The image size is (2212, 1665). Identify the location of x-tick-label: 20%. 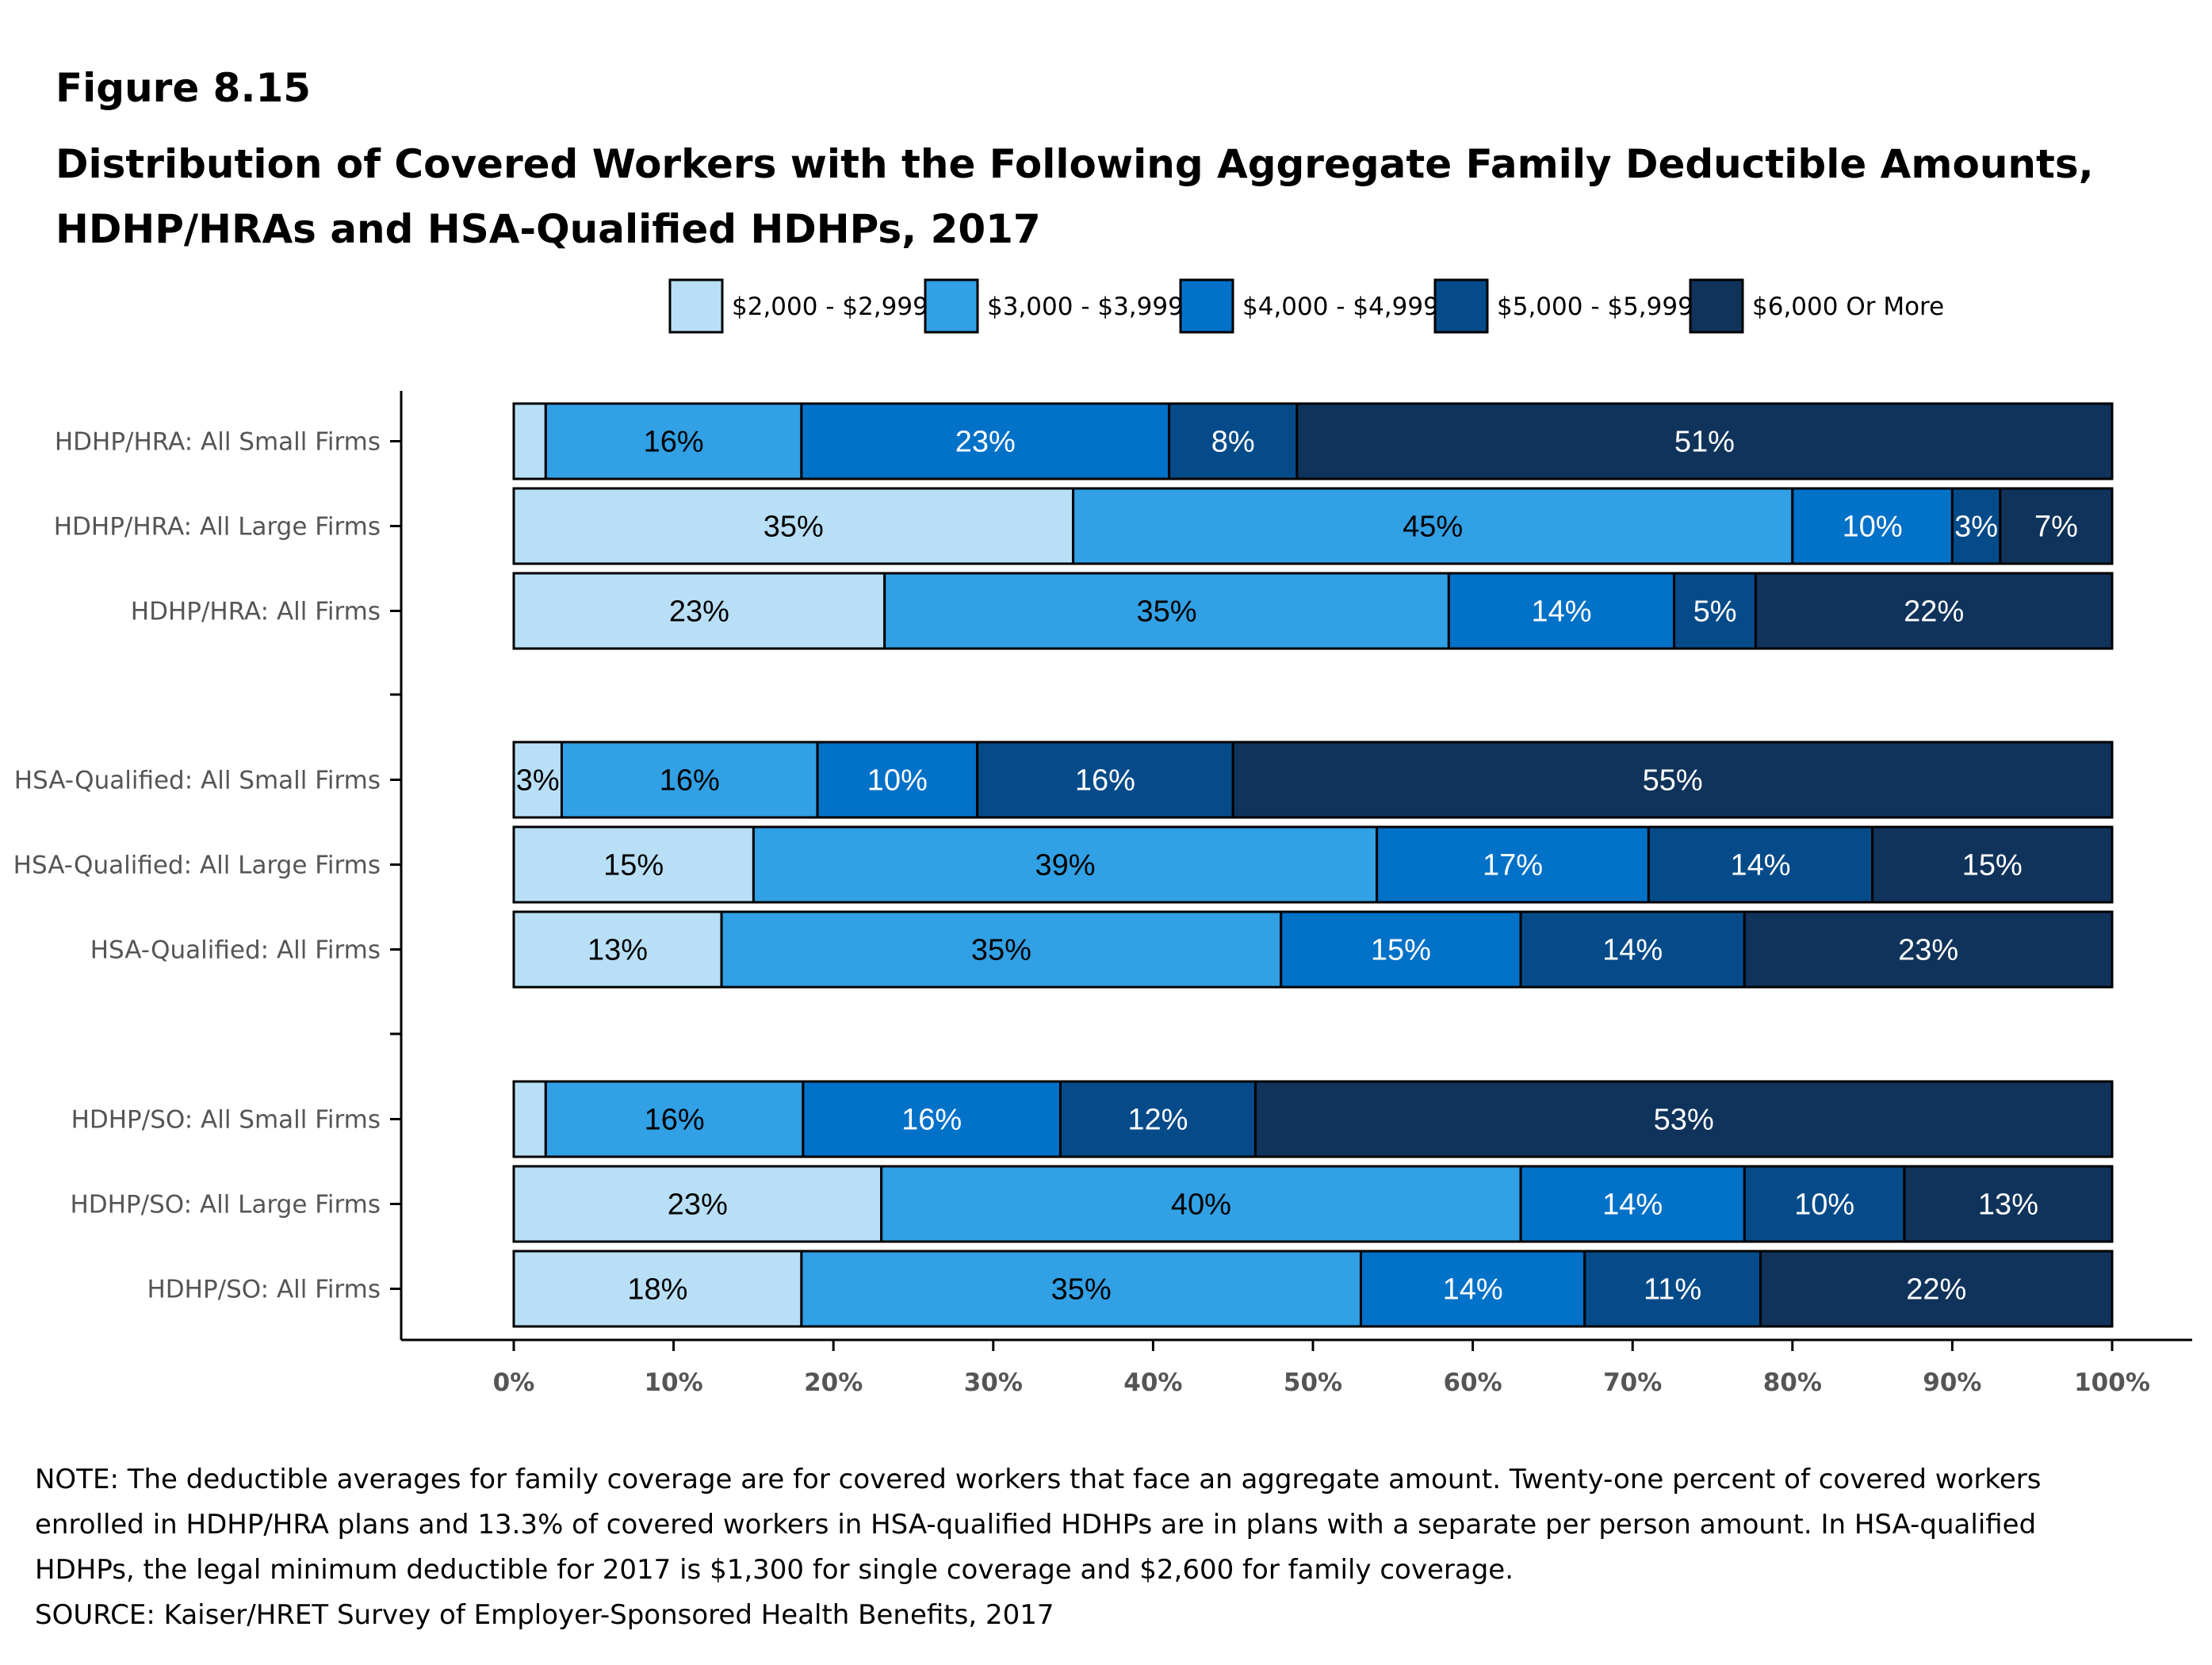
(834, 1382).